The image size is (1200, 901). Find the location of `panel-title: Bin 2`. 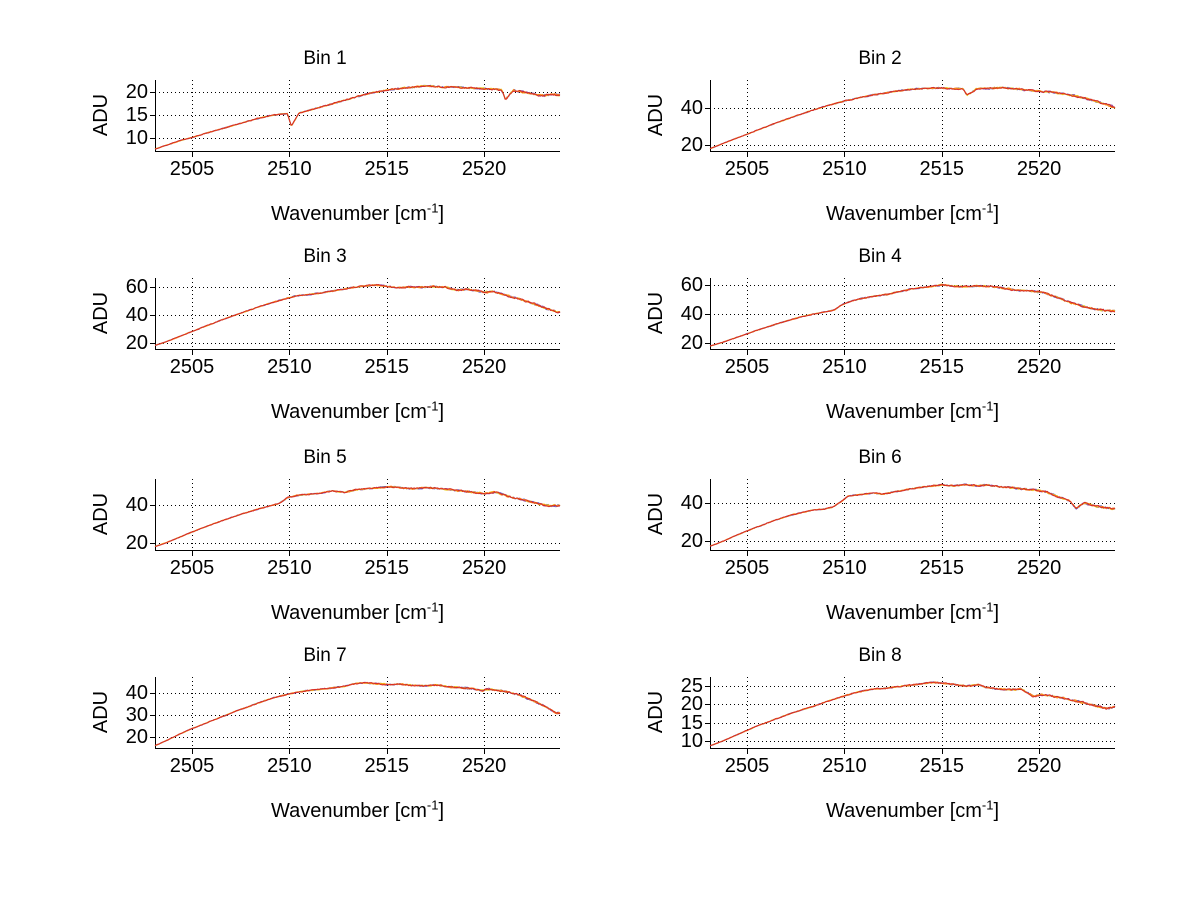

panel-title: Bin 2 is located at coordinates (880, 58).